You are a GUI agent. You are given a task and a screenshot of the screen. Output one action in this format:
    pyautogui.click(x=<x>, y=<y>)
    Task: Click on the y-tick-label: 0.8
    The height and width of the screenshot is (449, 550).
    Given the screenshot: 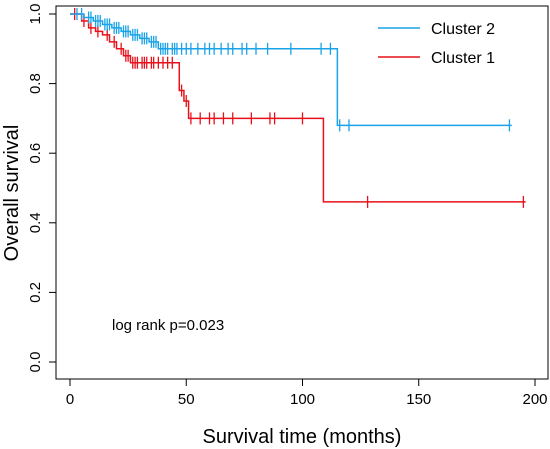 What is the action you would take?
    pyautogui.click(x=35, y=83)
    